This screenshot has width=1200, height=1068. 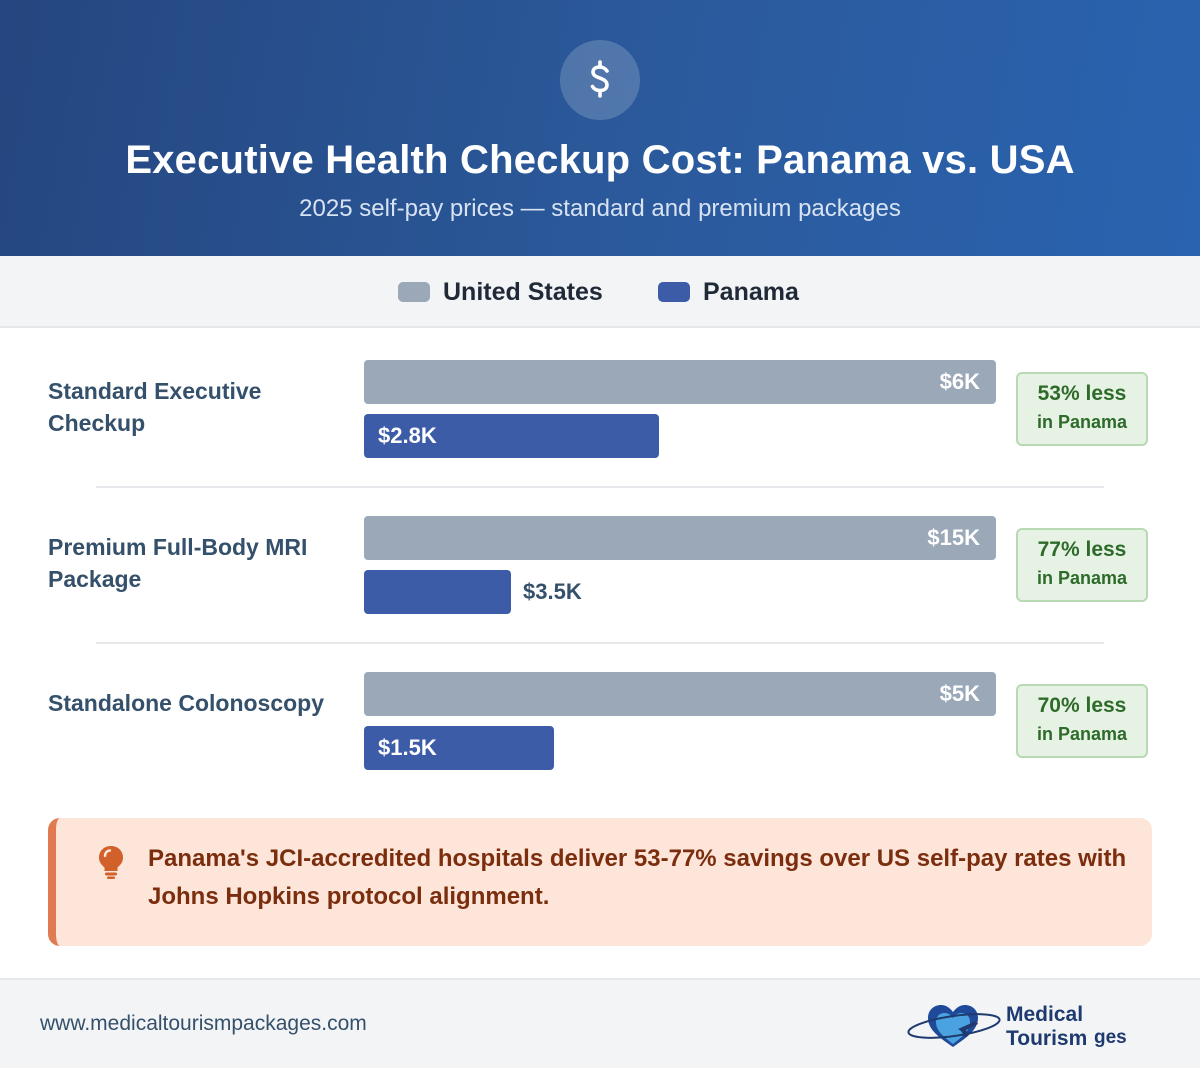 I want to click on value-label-panama-standard-executive-checkup: $2.8K, so click(x=407, y=435).